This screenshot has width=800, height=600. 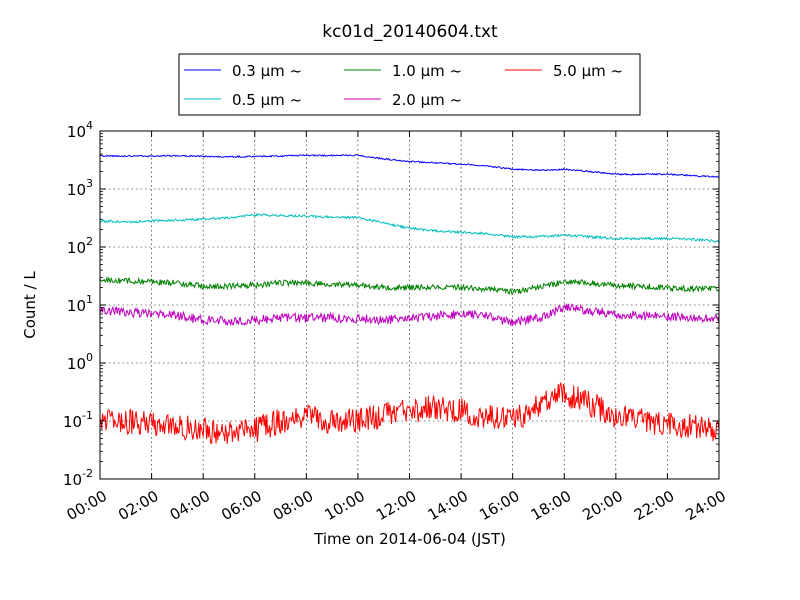 I want to click on legend-label: 2.0 μm ~, so click(x=427, y=100).